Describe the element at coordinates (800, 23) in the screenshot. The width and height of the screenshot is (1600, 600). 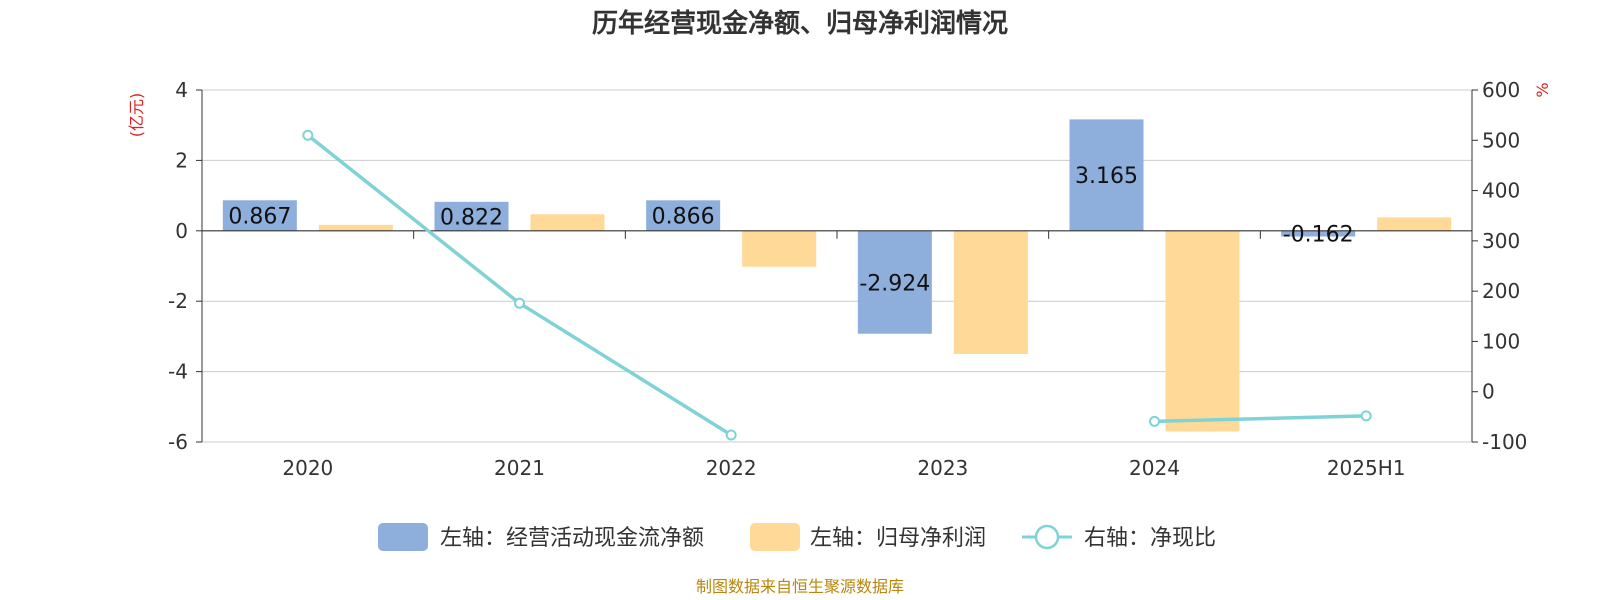
I see `chart-title: 历年经营现金净额、归母净利润情况` at that location.